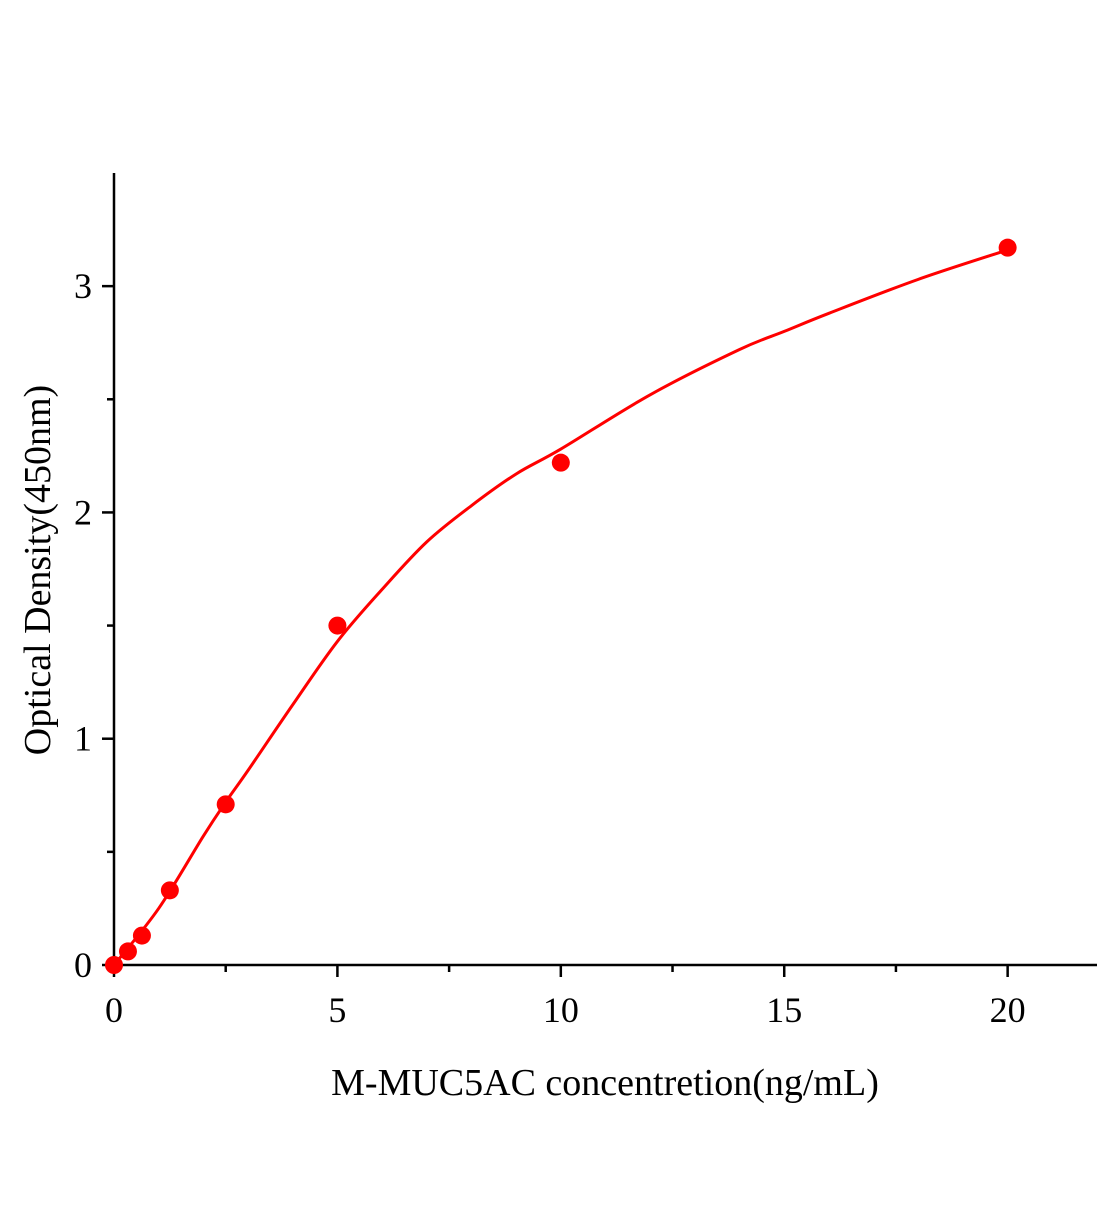 Image resolution: width=1104 pixels, height=1205 pixels. Describe the element at coordinates (114, 1010) in the screenshot. I see `x-tick-label: 0` at that location.